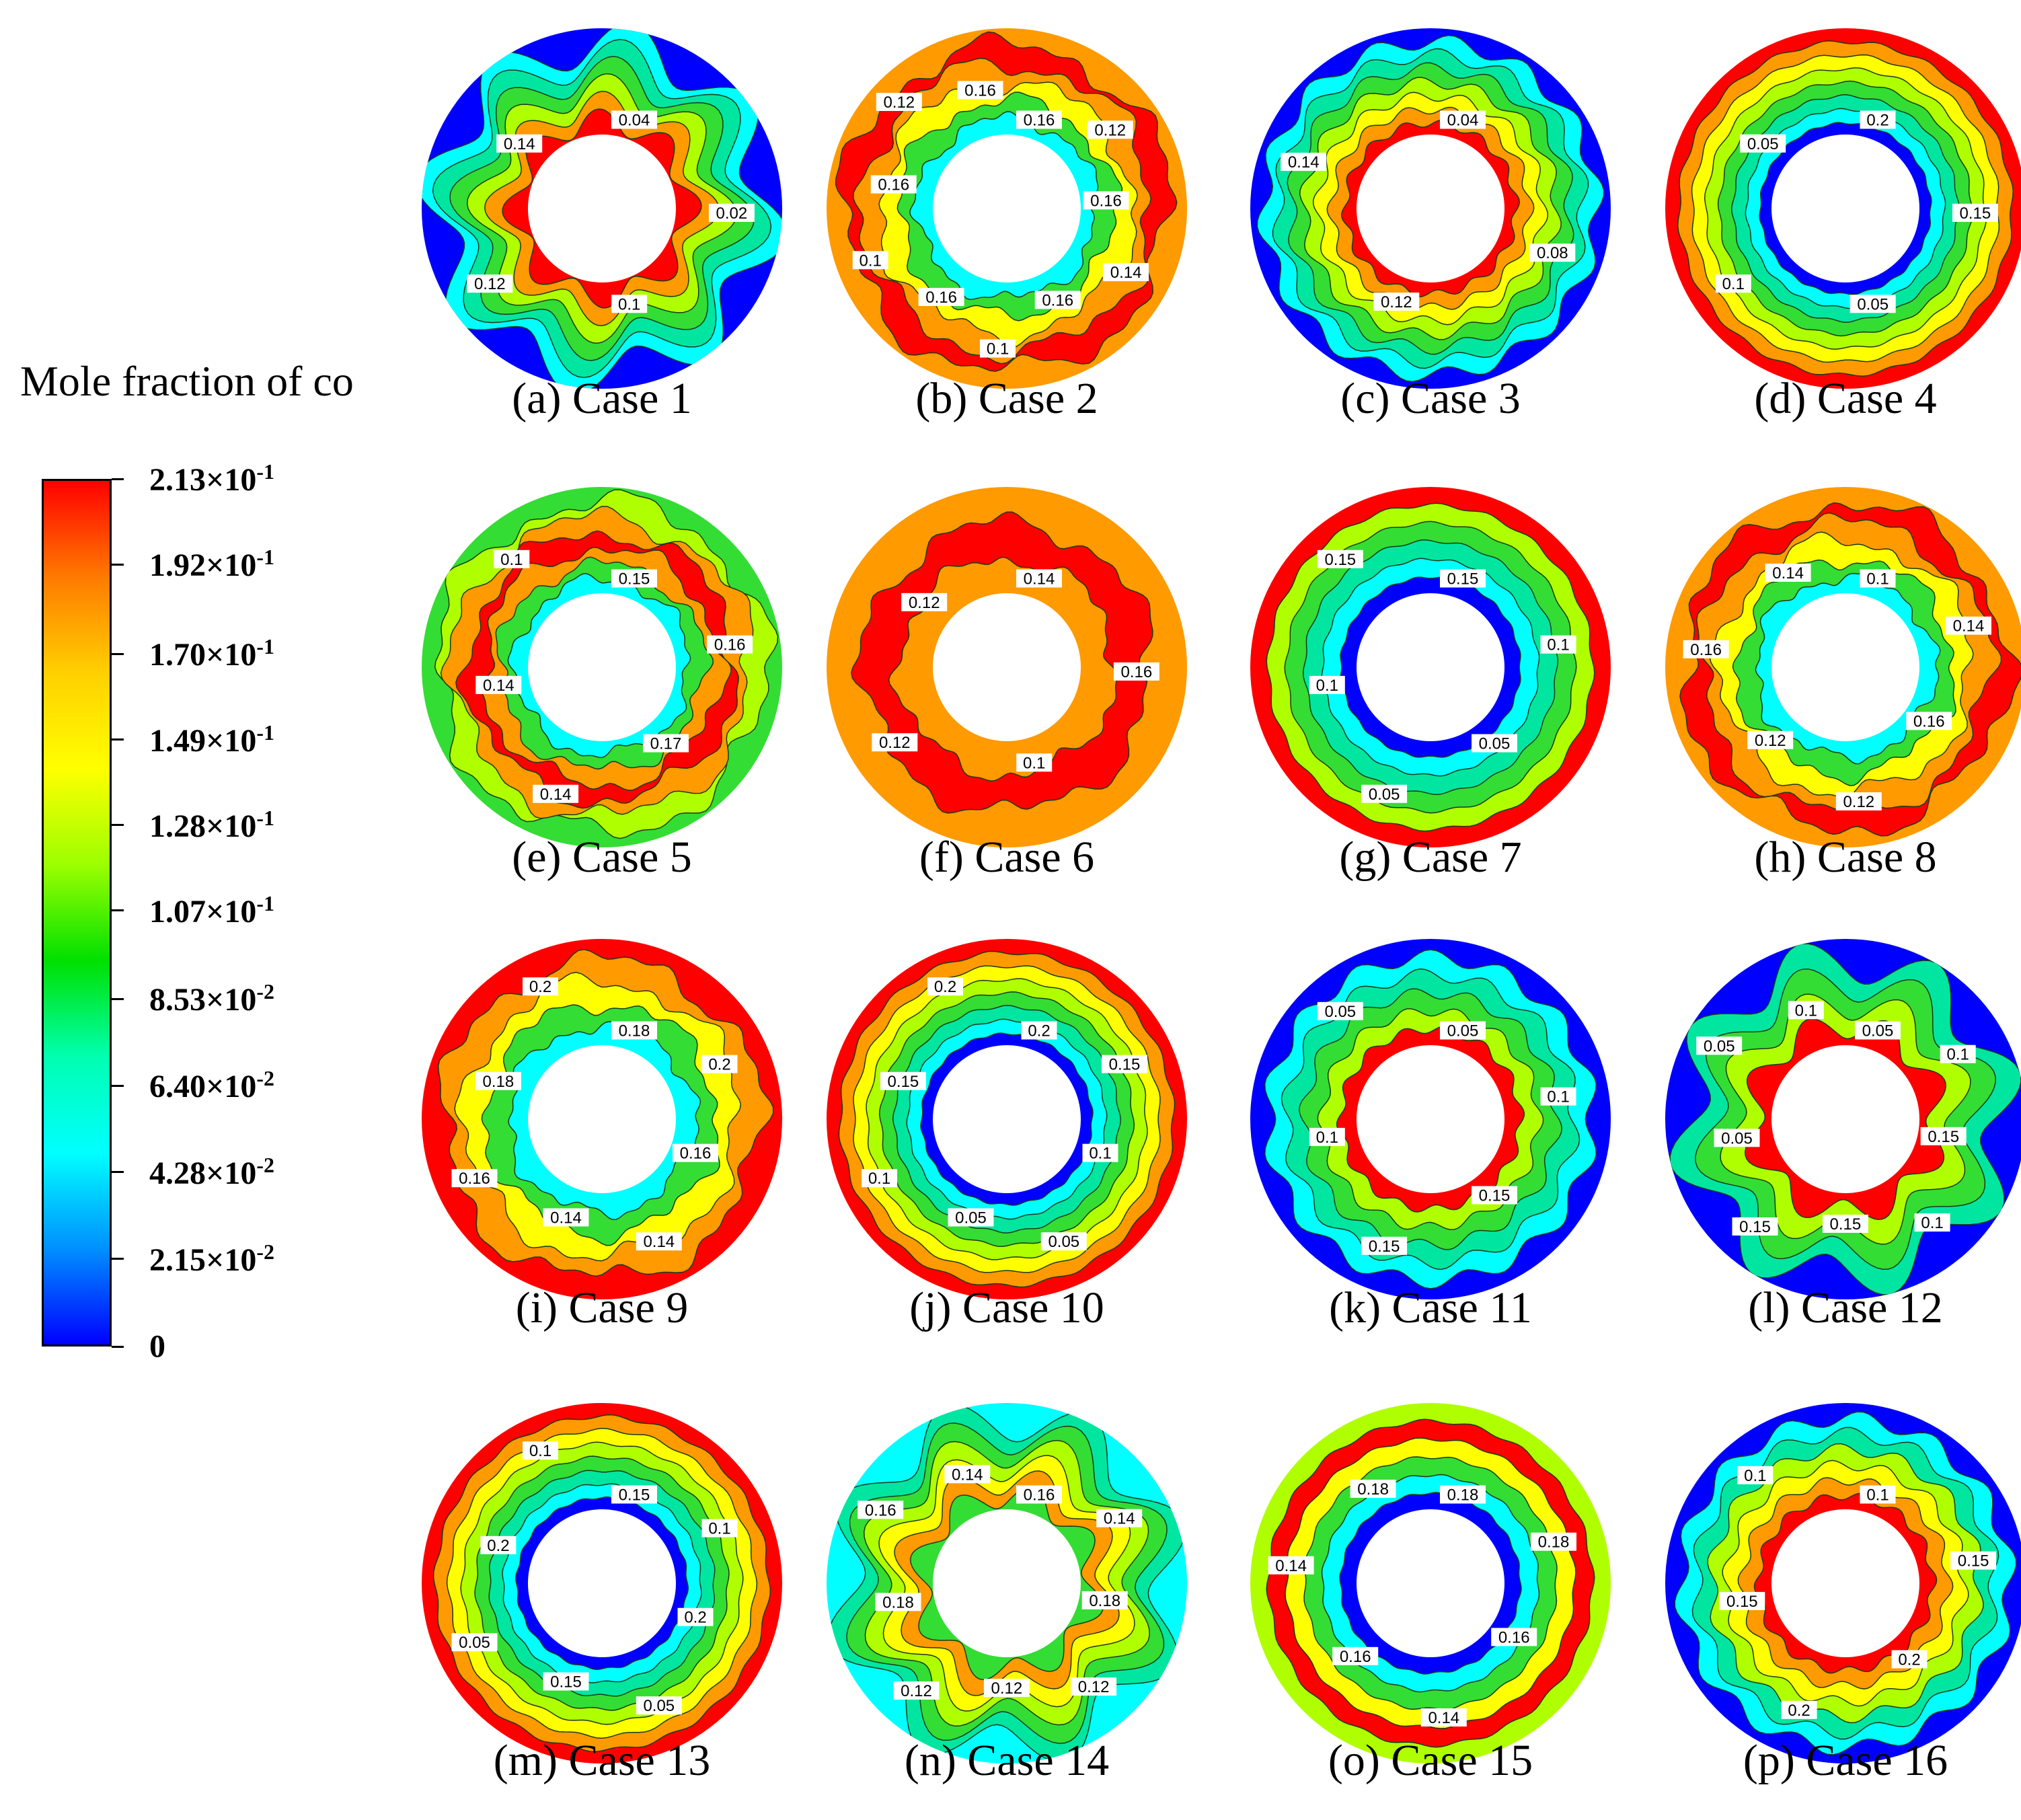  I want to click on inner-hole, so click(1845, 667).